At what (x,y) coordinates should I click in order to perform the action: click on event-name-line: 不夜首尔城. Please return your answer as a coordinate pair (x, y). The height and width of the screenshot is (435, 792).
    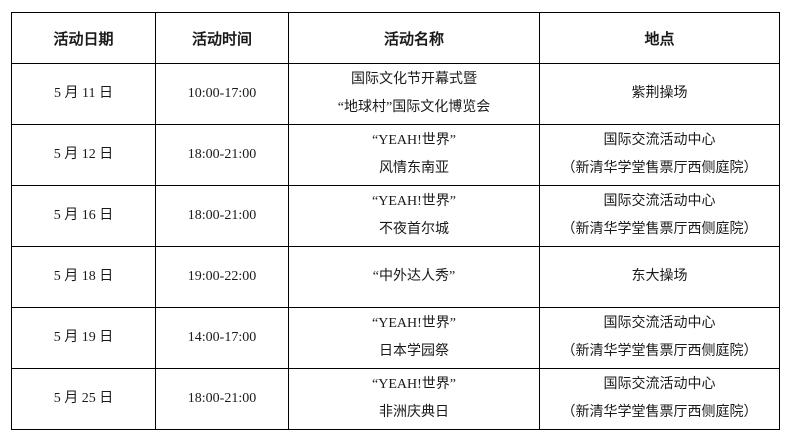
    Looking at the image, I should click on (414, 229).